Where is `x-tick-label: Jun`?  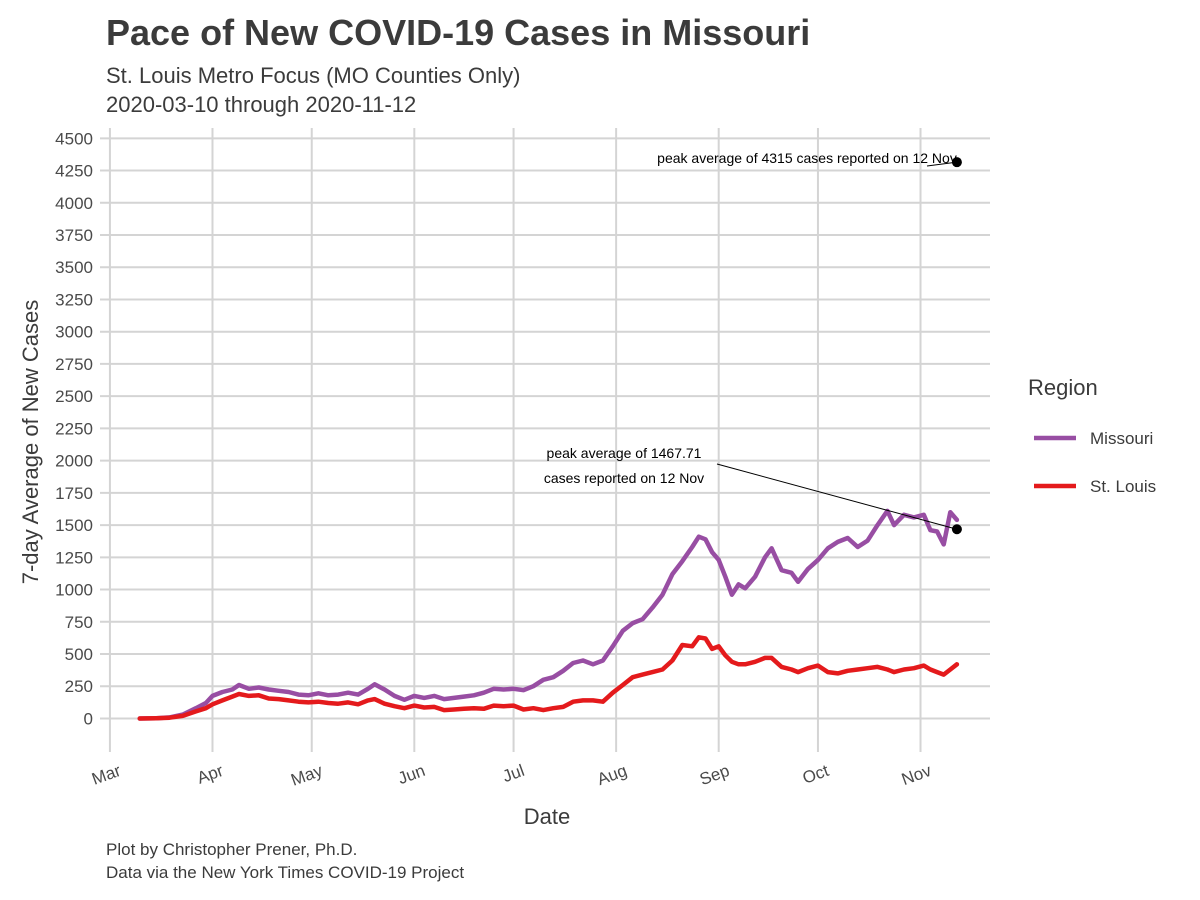
x-tick-label: Jun is located at coordinates (411, 774).